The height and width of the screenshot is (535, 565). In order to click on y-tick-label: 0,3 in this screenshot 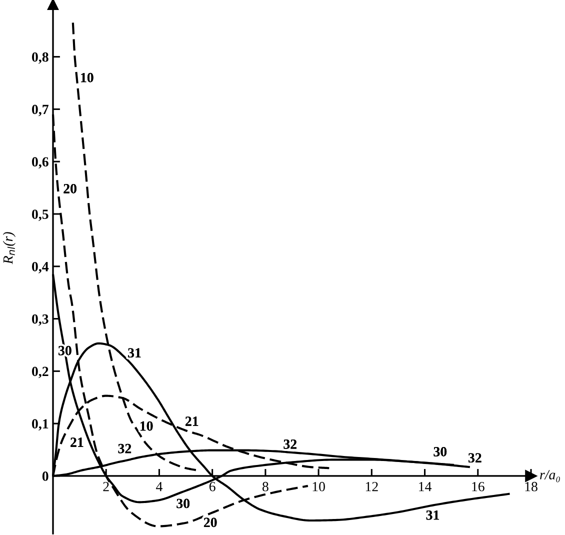, I will do `click(40, 320)`.